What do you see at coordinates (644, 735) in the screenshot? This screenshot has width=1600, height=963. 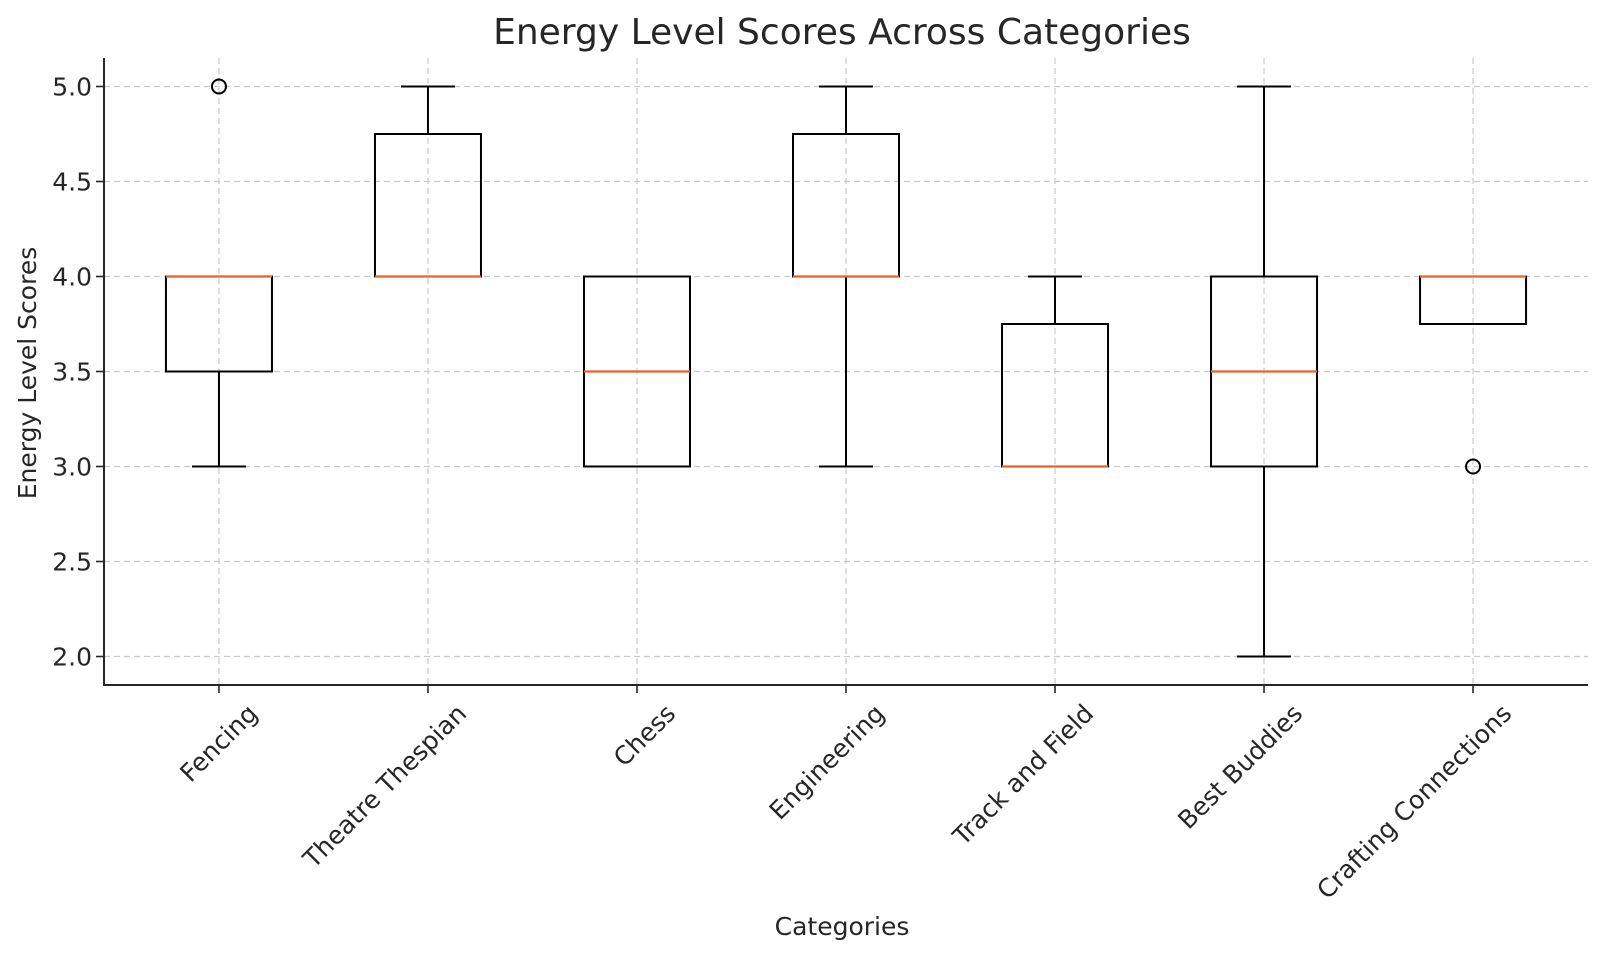 I see `x-tick-label: Chess` at bounding box center [644, 735].